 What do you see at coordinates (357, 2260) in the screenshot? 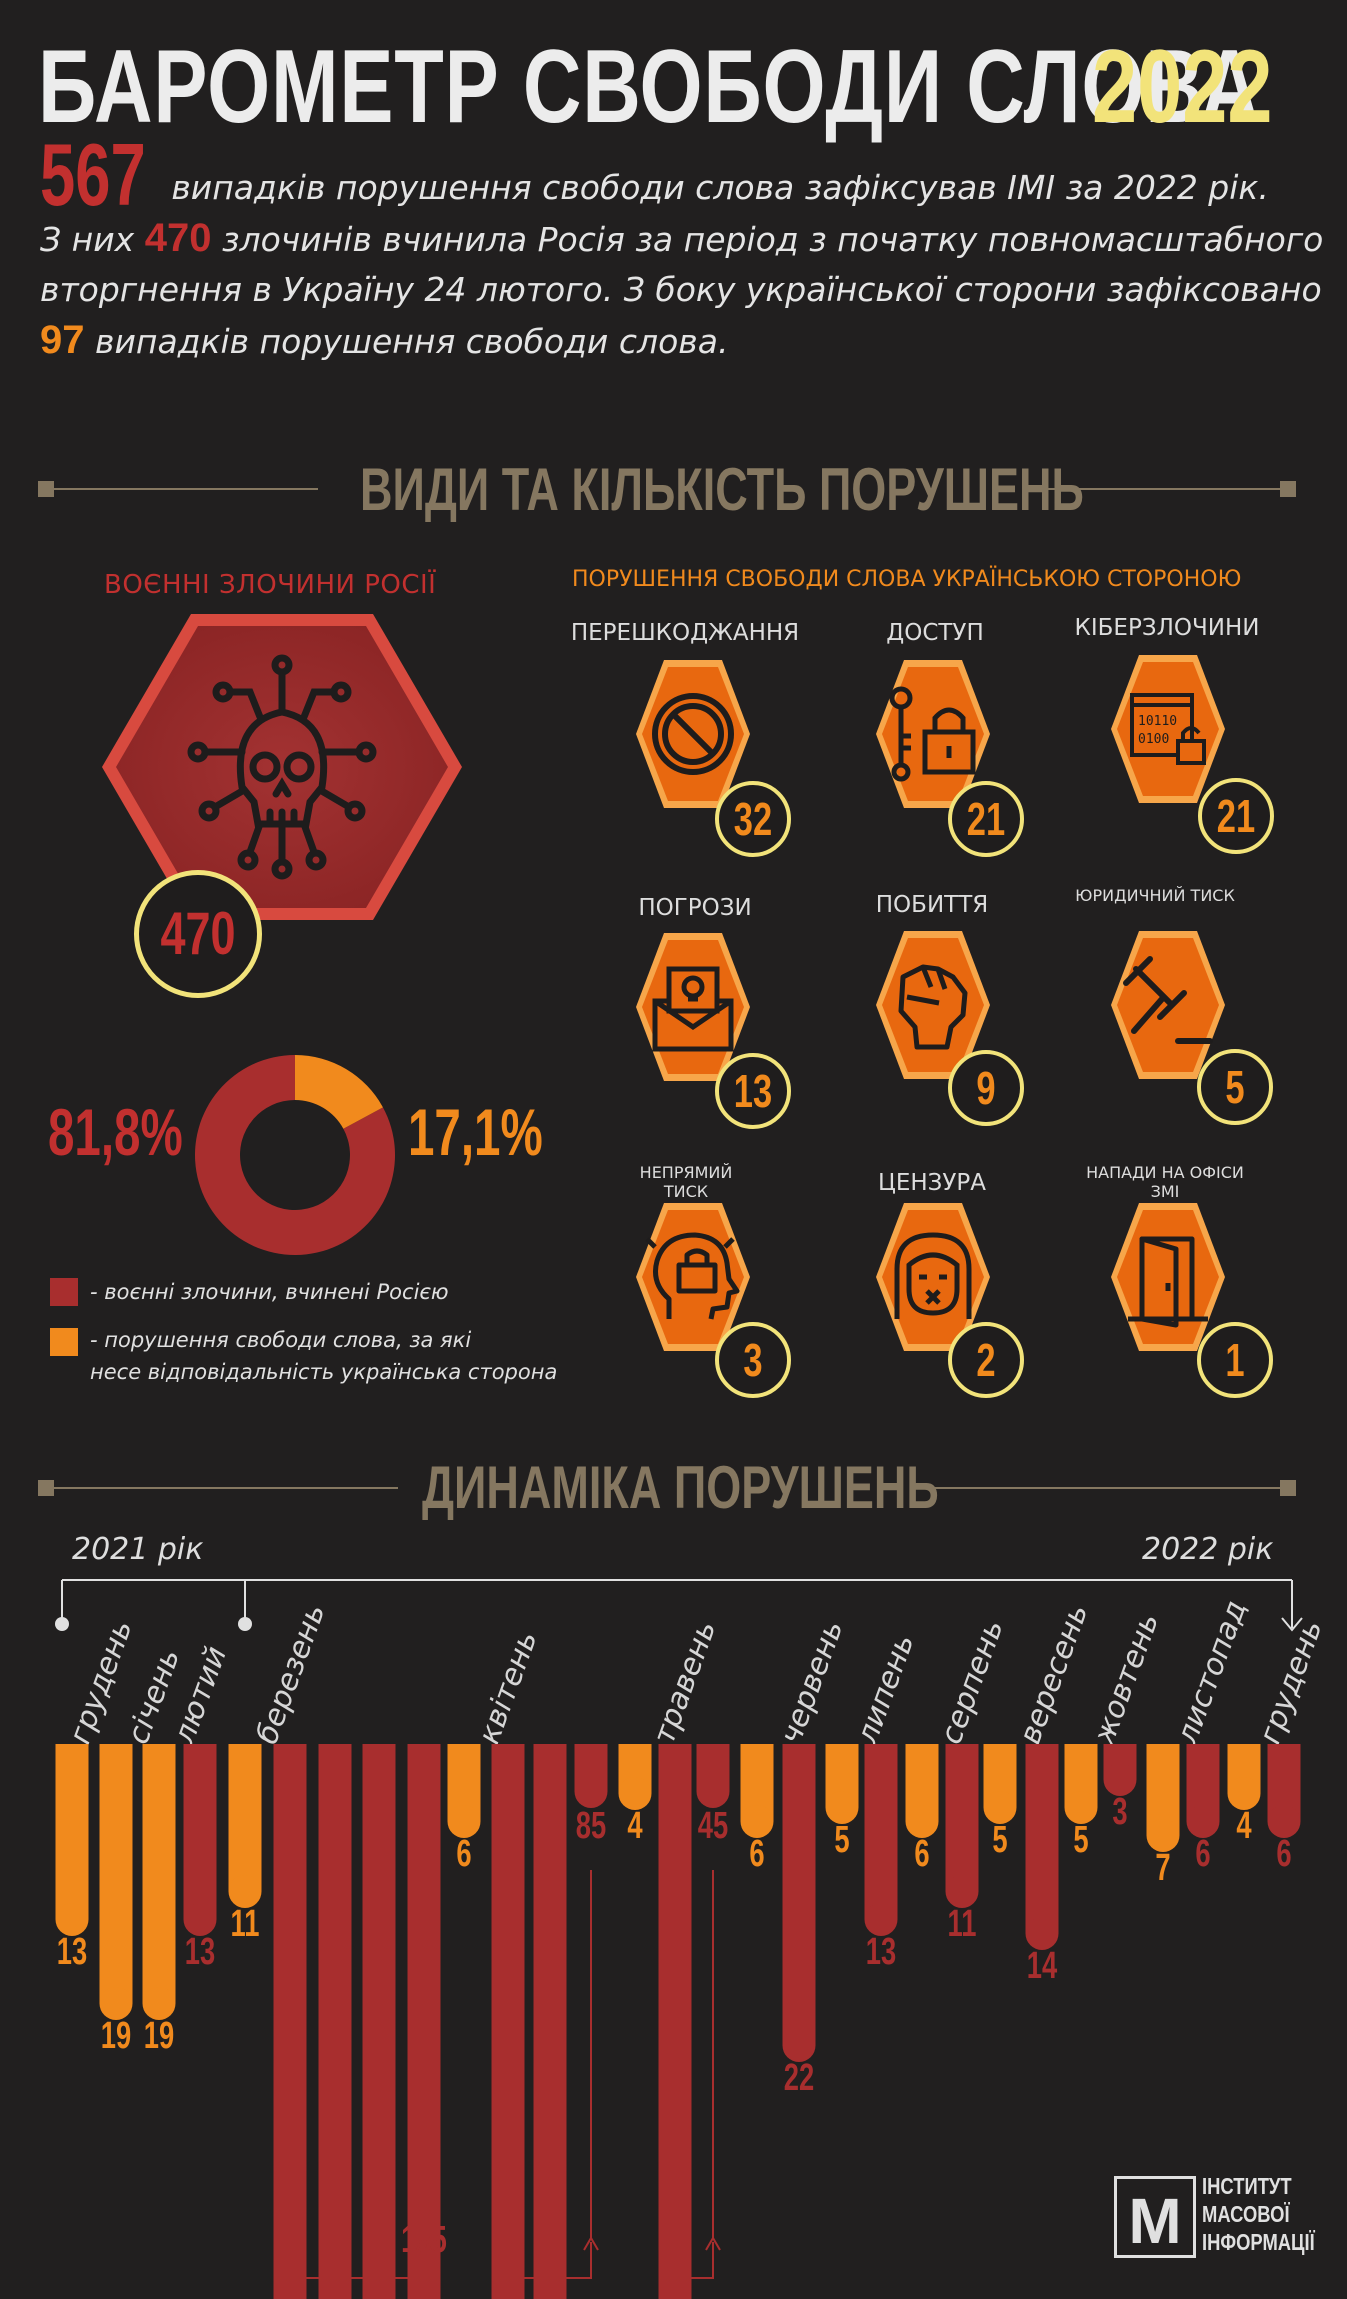
I see `april-group-connector` at bounding box center [357, 2260].